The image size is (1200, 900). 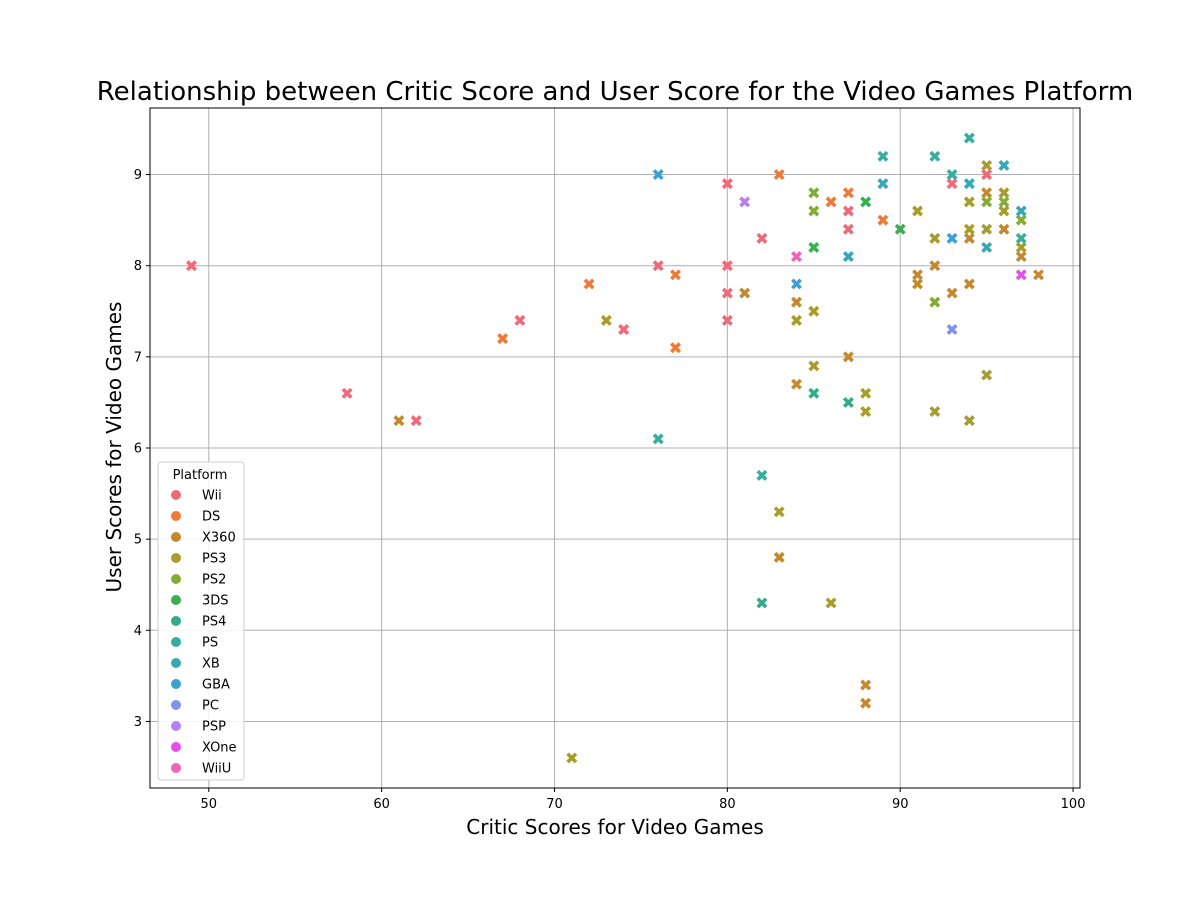 What do you see at coordinates (198, 727) in the screenshot?
I see `legend-item-psp: PSP` at bounding box center [198, 727].